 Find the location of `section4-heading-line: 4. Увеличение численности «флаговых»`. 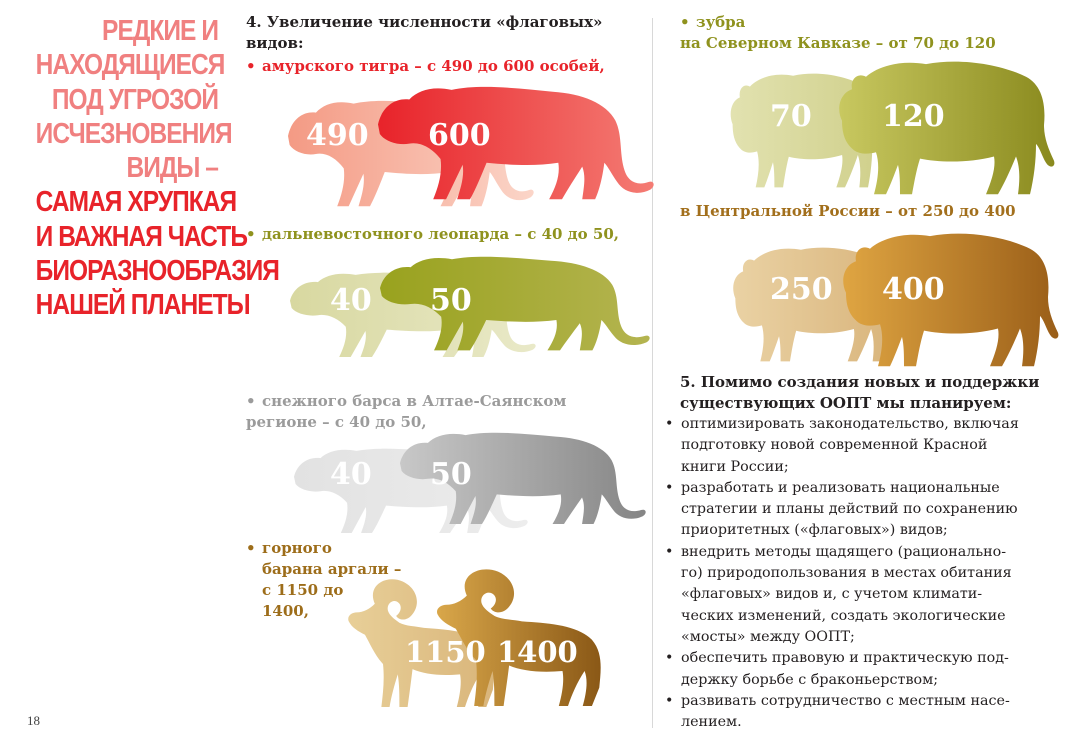

section4-heading-line: 4. Увеличение численности «флаговых» is located at coordinates (424, 22).